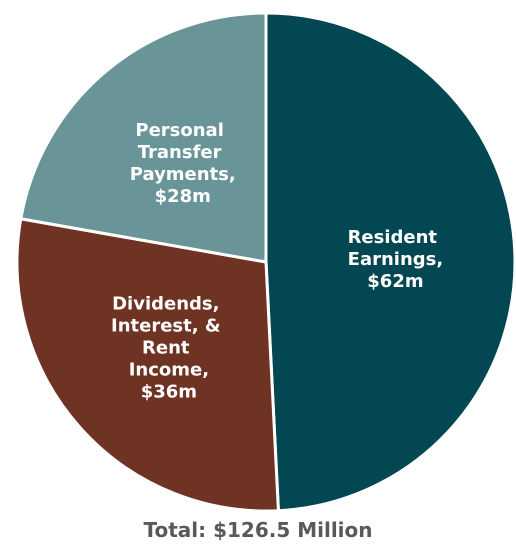  Describe the element at coordinates (169, 392) in the screenshot. I see `slice-value: $36m` at that location.